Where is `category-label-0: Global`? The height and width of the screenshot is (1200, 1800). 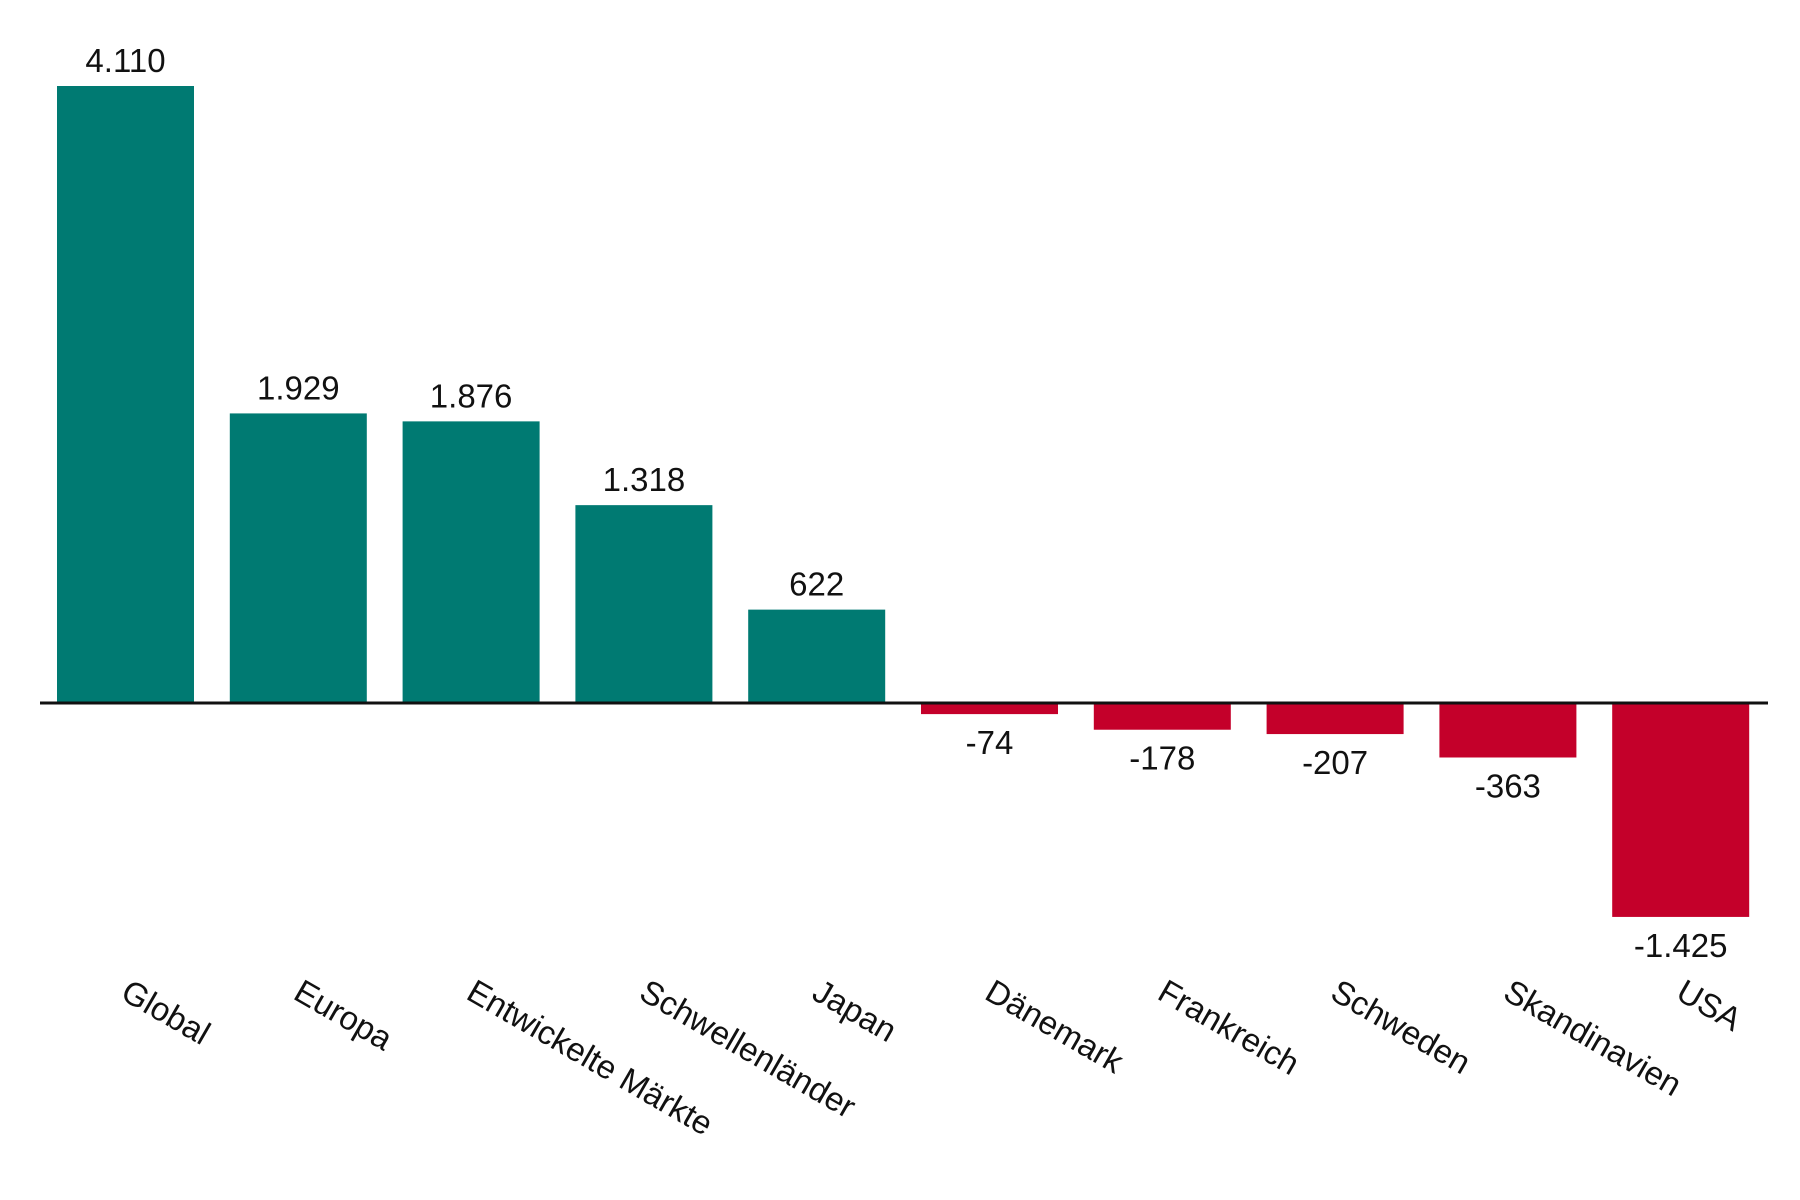
category-label-0: Global is located at coordinates (166, 1012).